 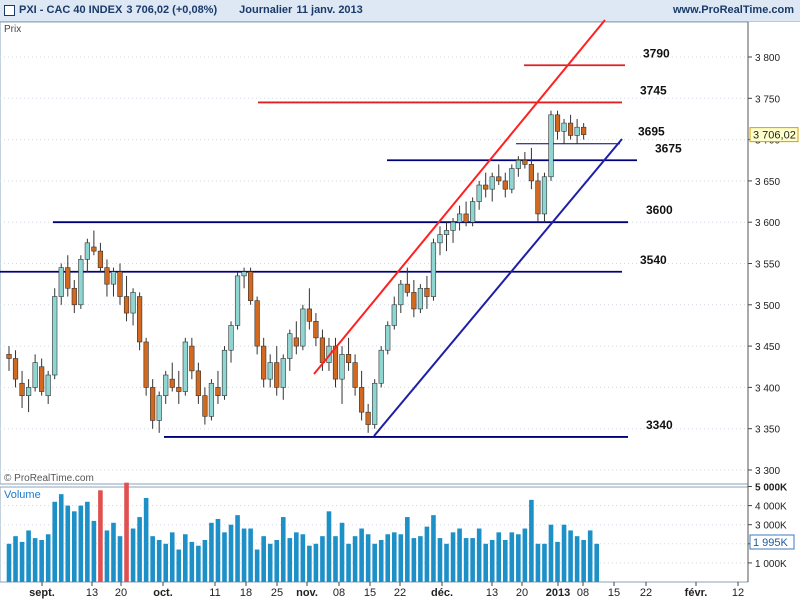 I want to click on volume-tick-label: 5 000K, so click(x=771, y=488).